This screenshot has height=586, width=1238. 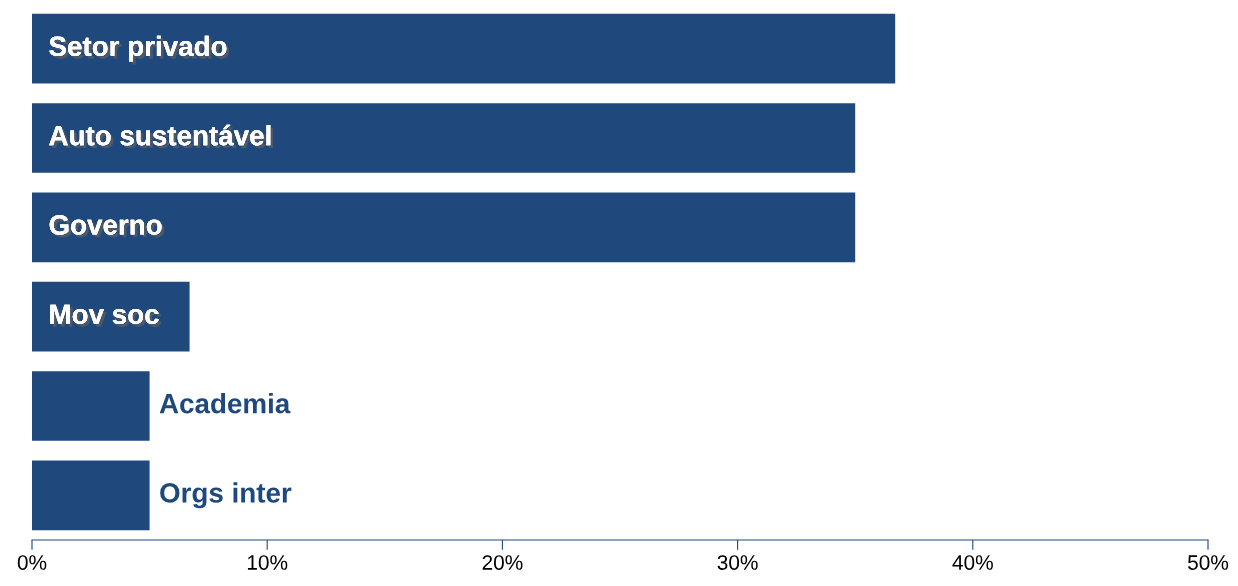 What do you see at coordinates (267, 562) in the screenshot?
I see `x-tick-label: 10%` at bounding box center [267, 562].